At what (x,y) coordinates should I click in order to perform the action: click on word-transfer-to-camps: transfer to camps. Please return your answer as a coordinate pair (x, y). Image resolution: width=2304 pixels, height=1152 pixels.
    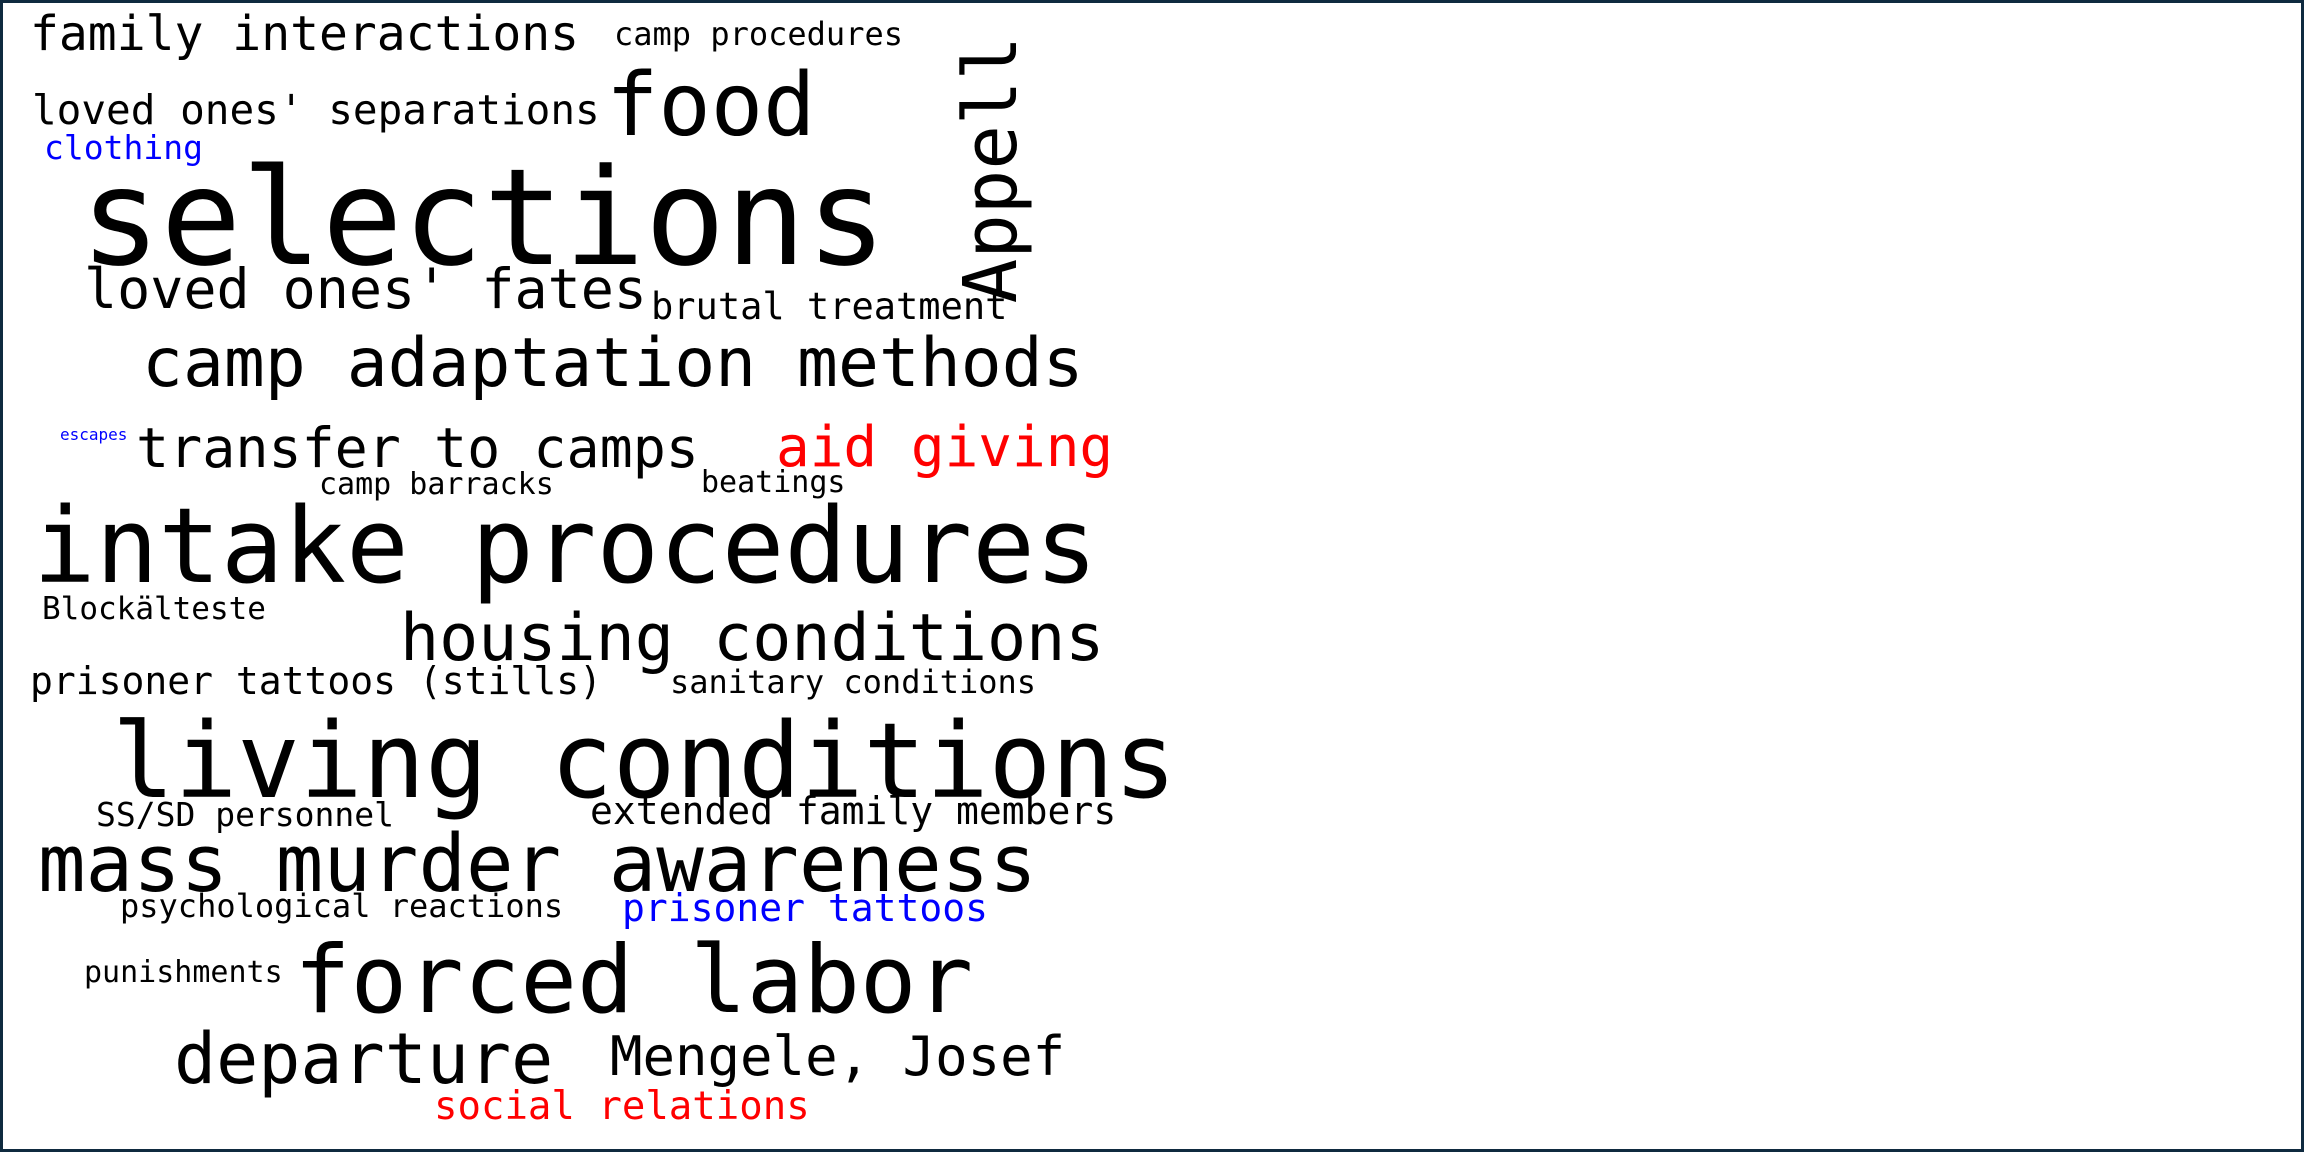
    Looking at the image, I should click on (417, 448).